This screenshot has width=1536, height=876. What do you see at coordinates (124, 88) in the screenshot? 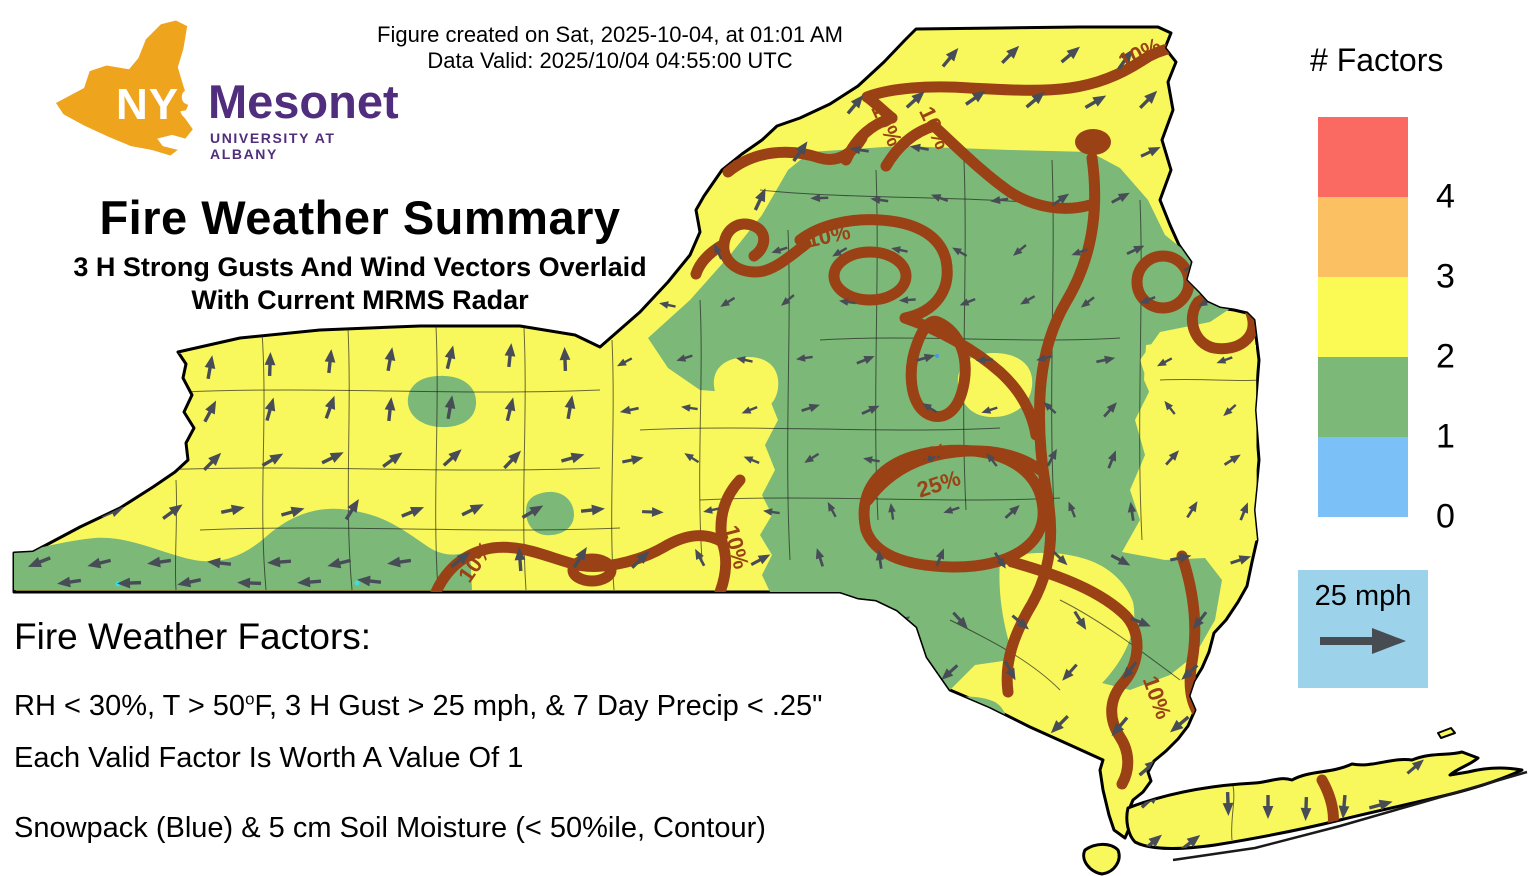
I see `ny-state-gold-icon` at bounding box center [124, 88].